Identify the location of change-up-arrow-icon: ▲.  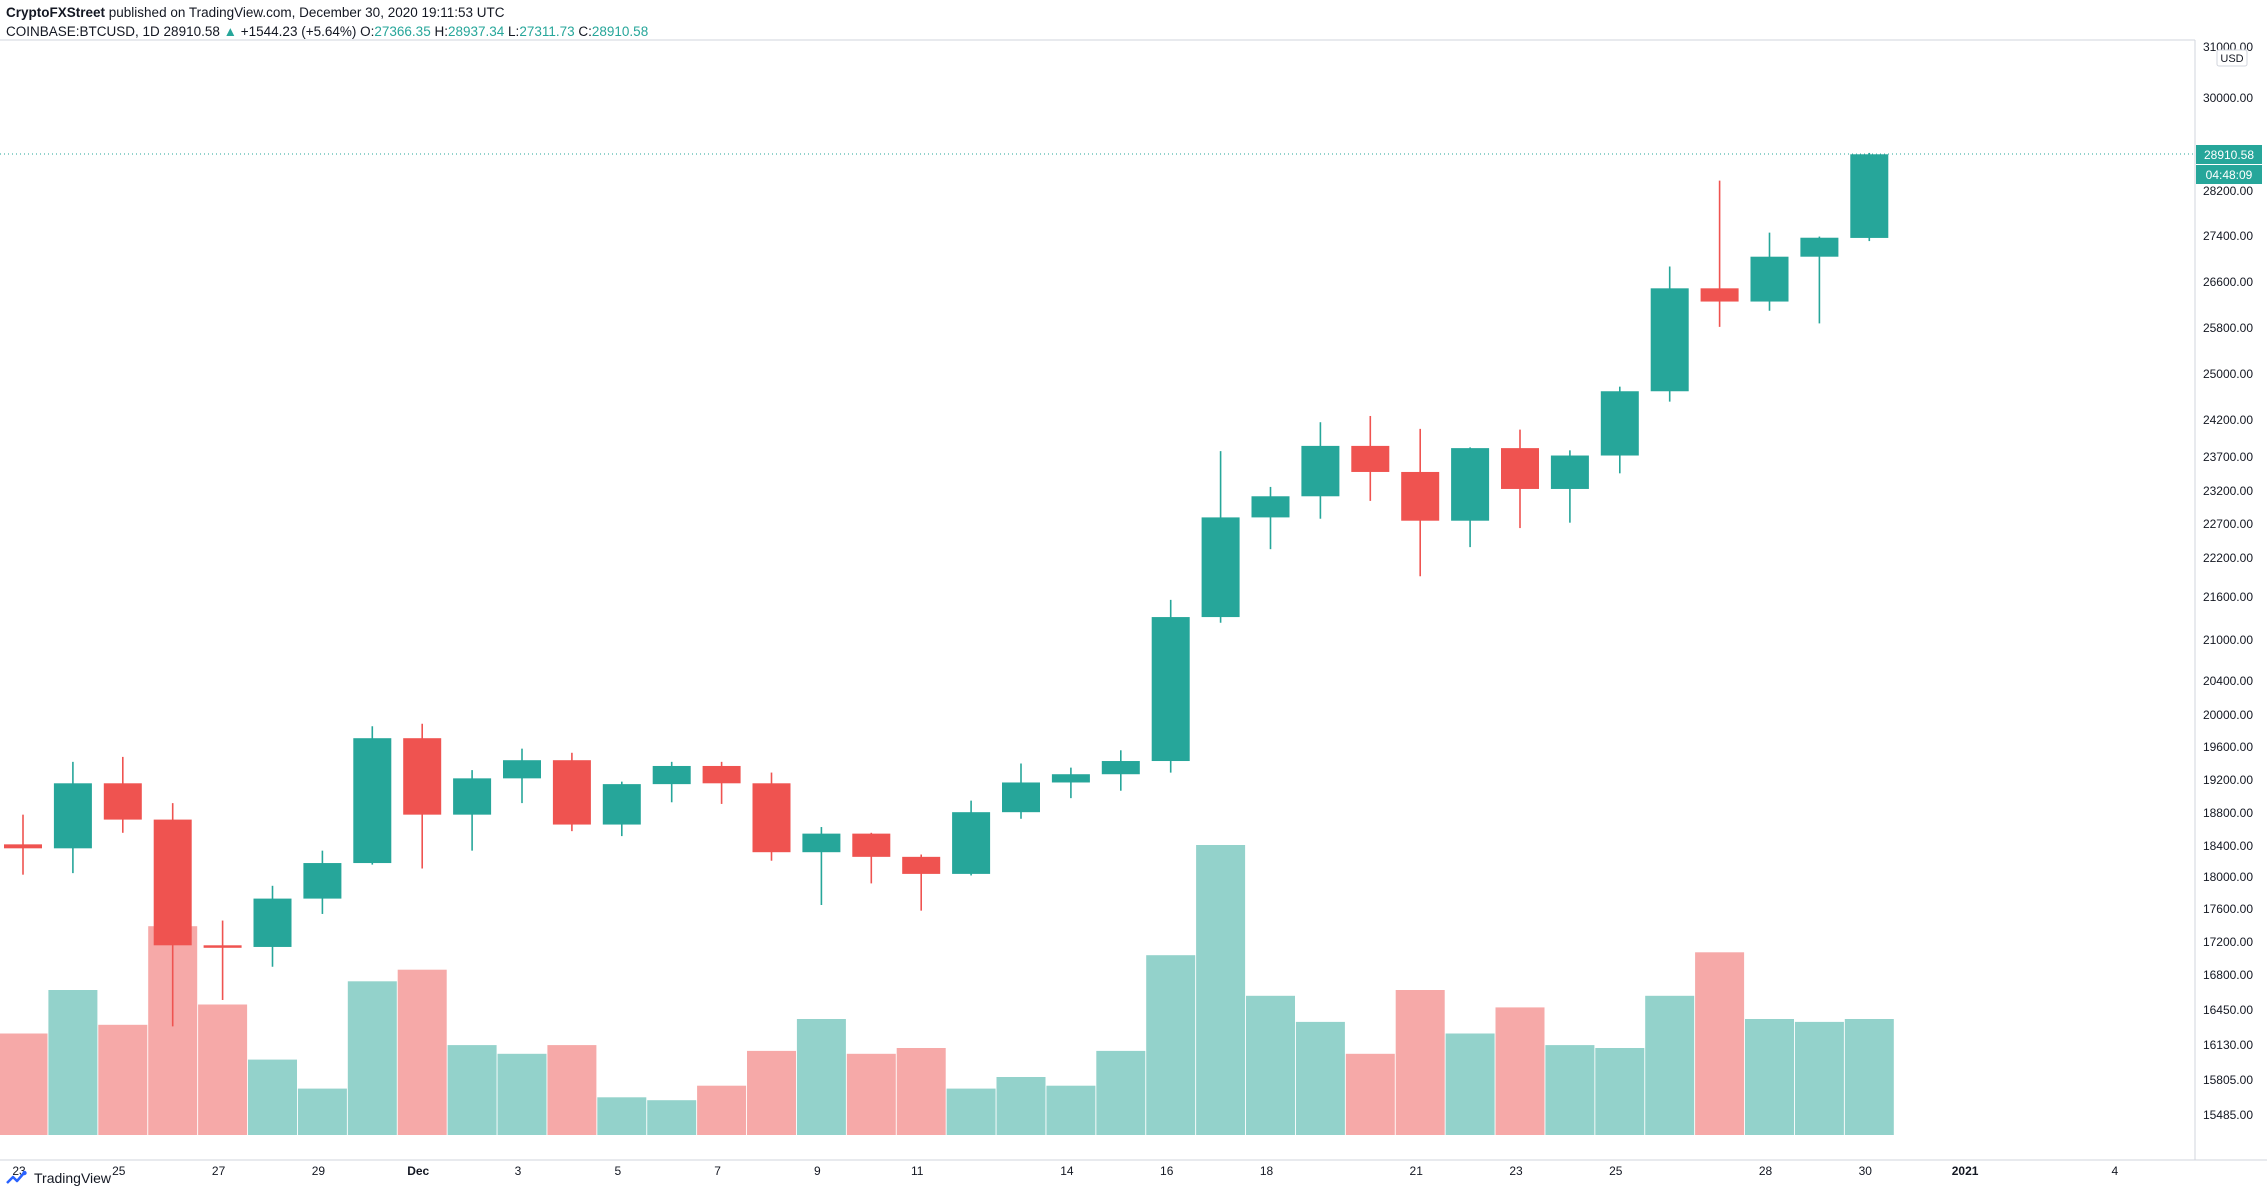
(230, 31).